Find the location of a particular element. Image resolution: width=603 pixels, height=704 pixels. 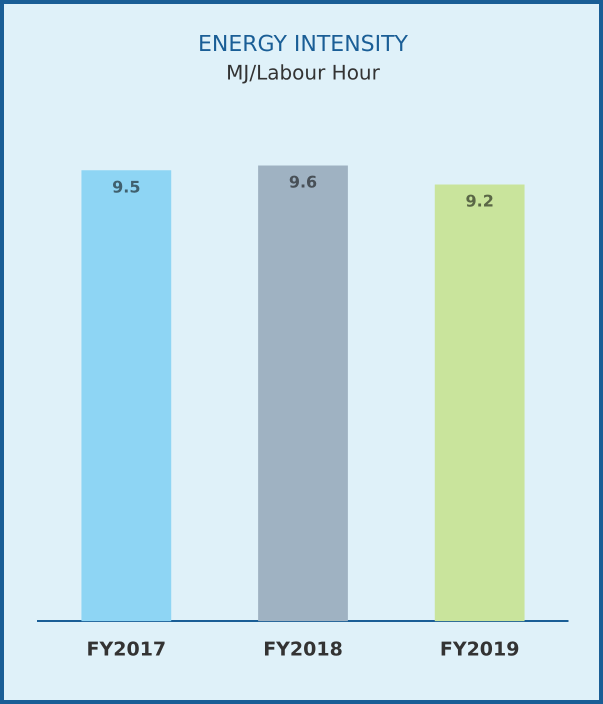

data-label: 9.5 is located at coordinates (126, 186).